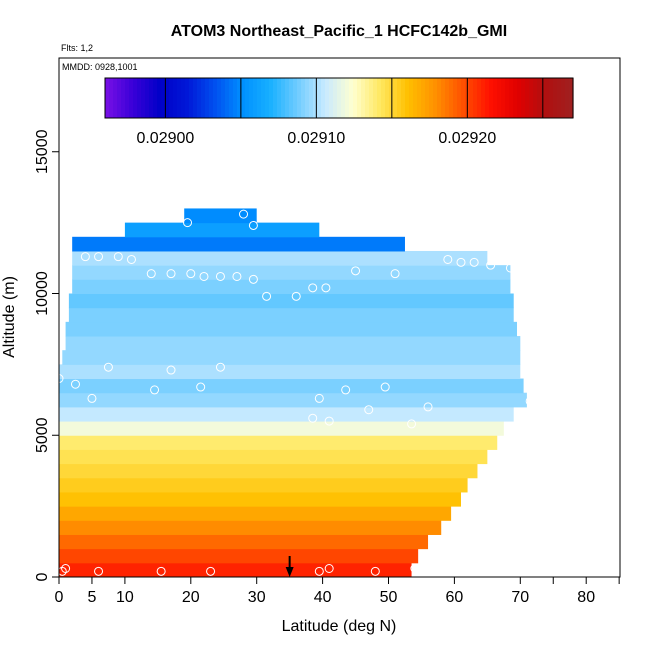 This screenshot has height=650, width=650. Describe the element at coordinates (257, 597) in the screenshot. I see `x-tick-label: 30` at that location.